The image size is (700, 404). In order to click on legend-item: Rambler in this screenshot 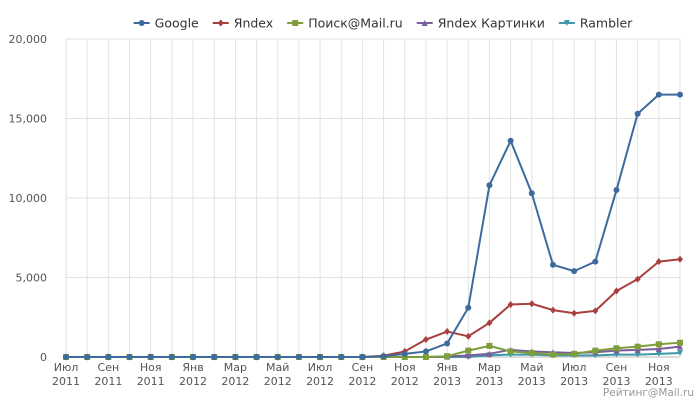, I will do `click(595, 23)`.